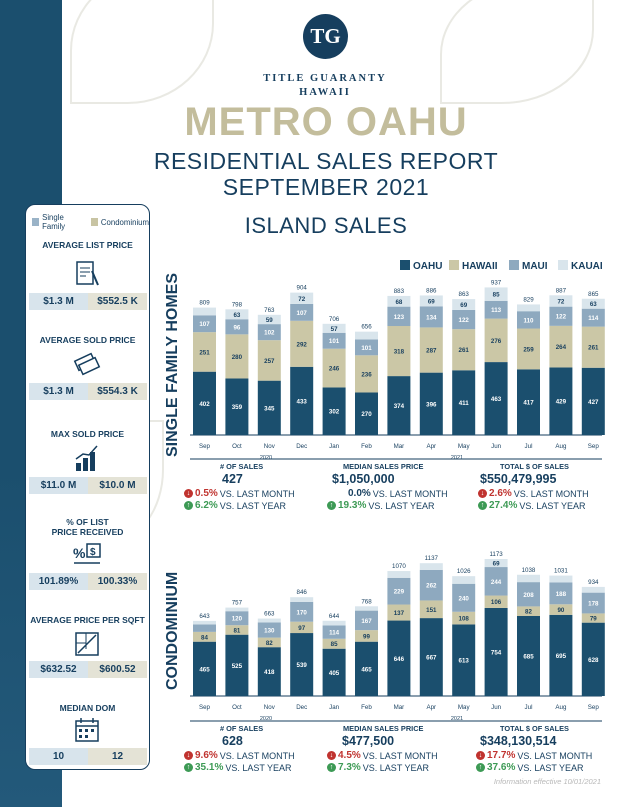  I want to click on bar-value-label: 137, so click(399, 613).